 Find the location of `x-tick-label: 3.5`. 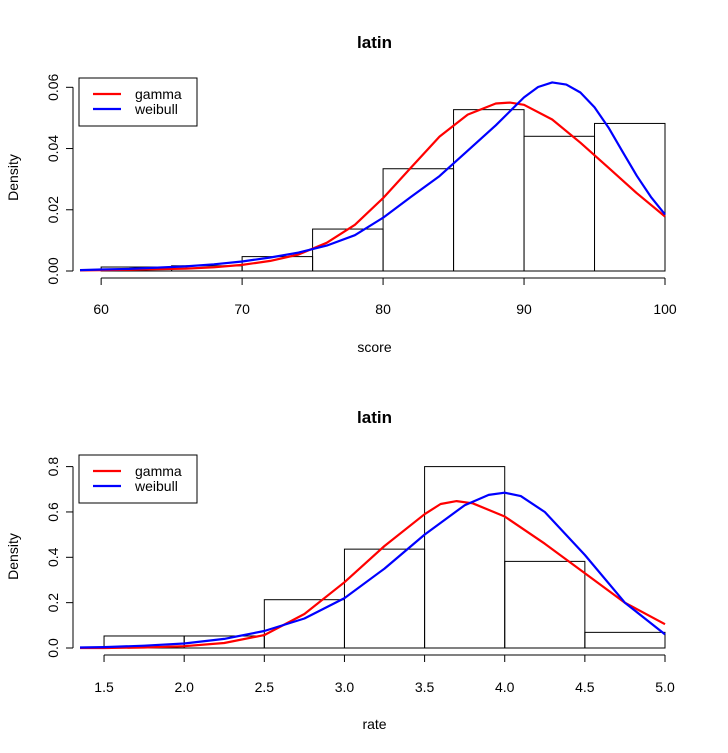

x-tick-label: 3.5 is located at coordinates (425, 687).